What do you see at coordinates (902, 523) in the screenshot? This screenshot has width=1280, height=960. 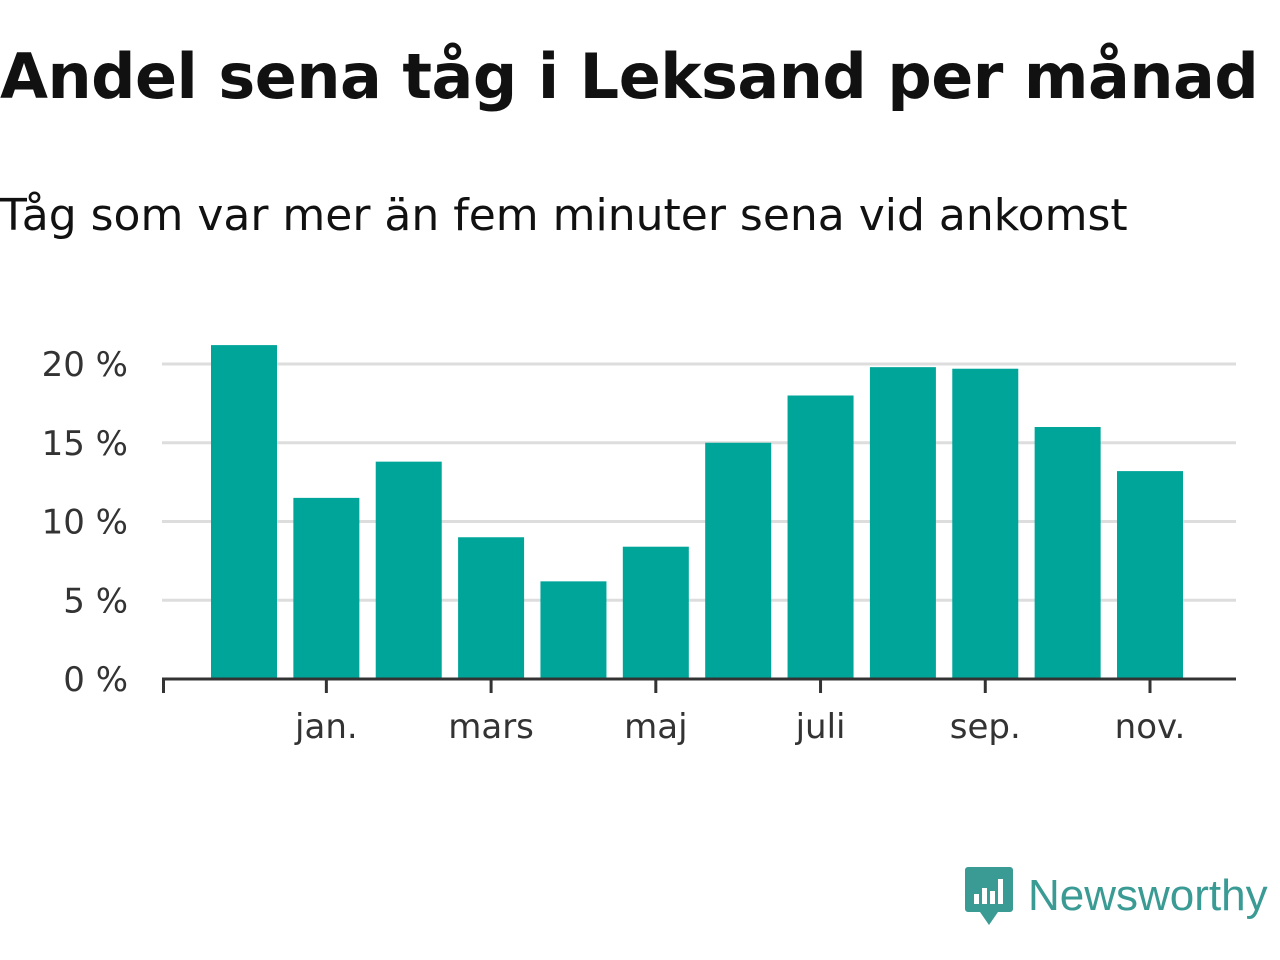 I see `bar-aug` at bounding box center [902, 523].